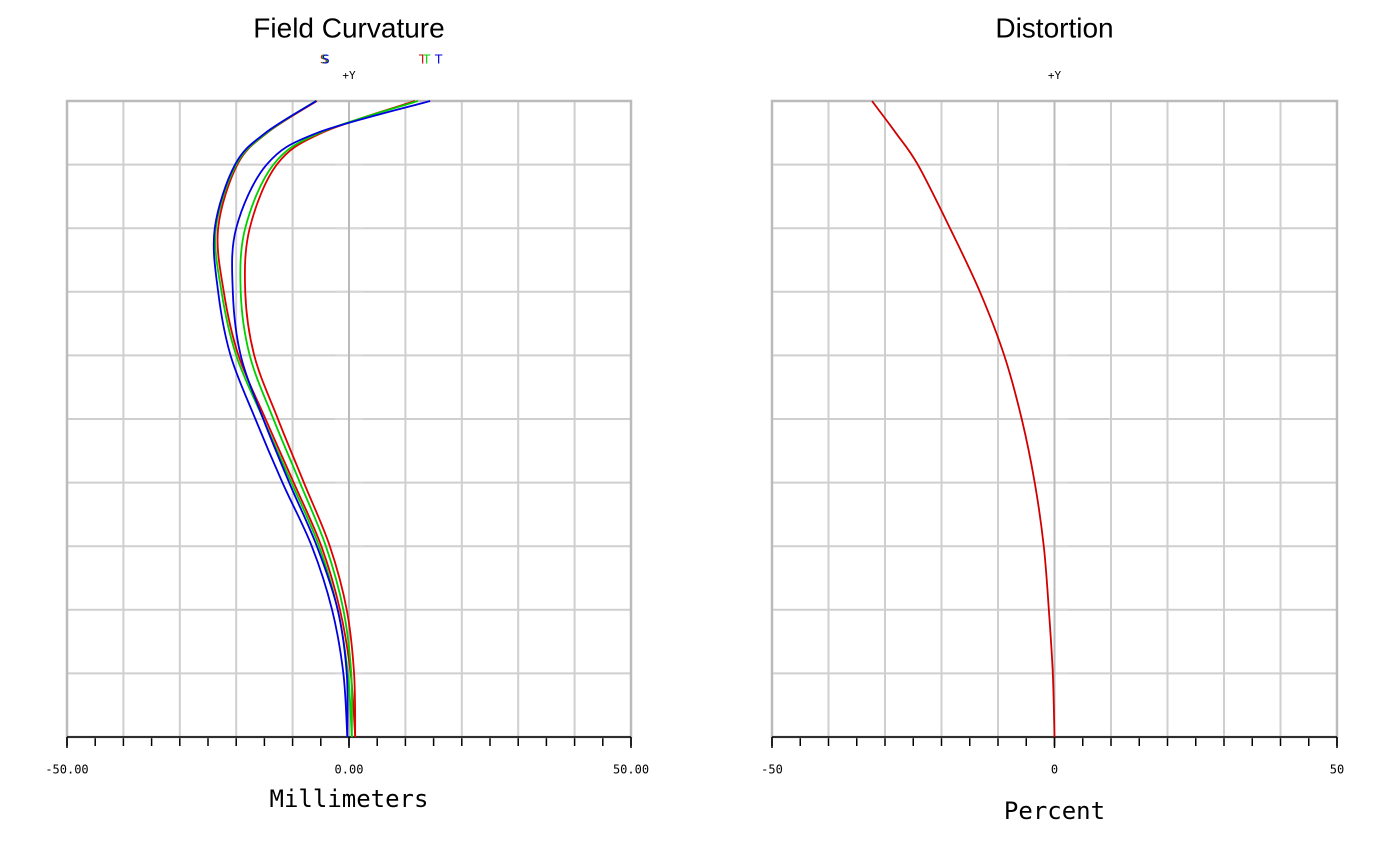  I want to click on x-tick-label: 50, so click(1337, 770).